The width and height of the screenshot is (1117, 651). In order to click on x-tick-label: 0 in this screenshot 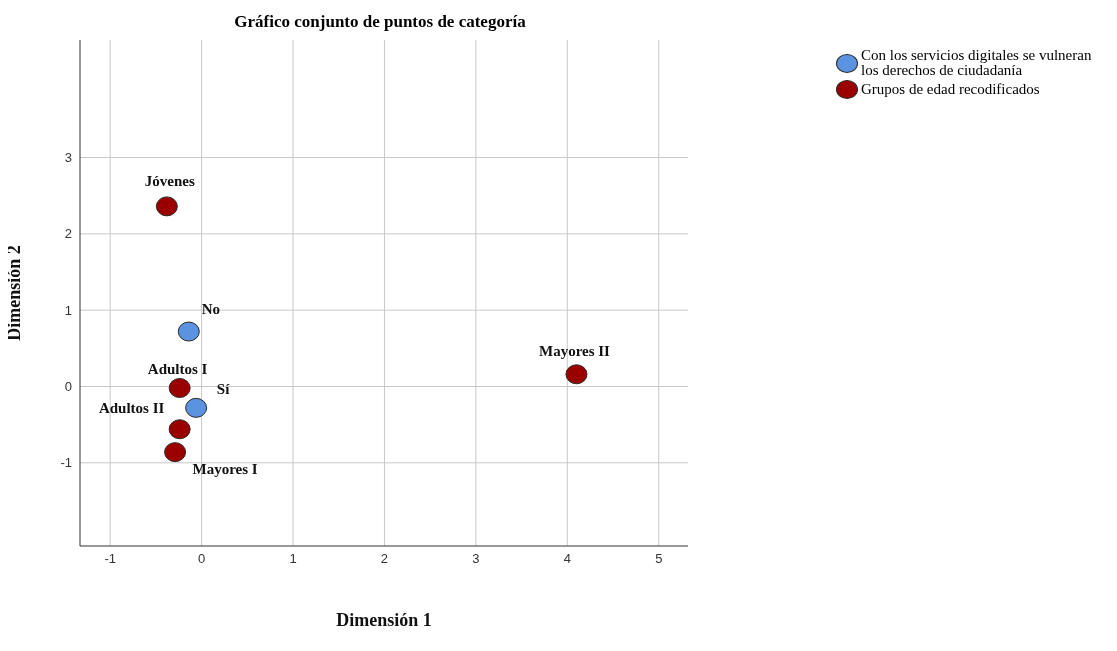, I will do `click(201, 559)`.